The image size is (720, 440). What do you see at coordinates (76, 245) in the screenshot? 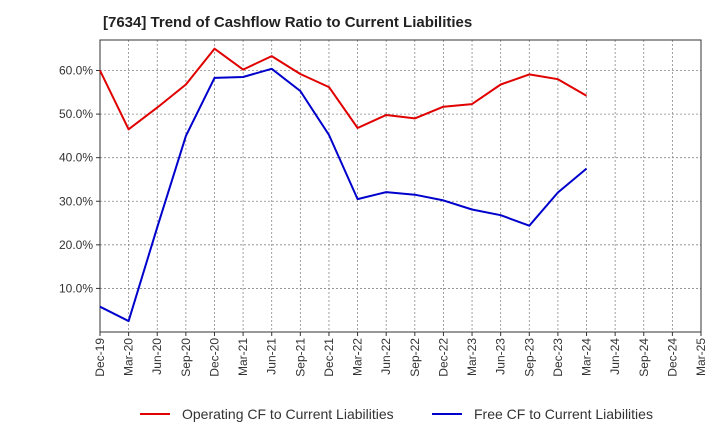
I see `y-tick-label: 20.0%` at bounding box center [76, 245].